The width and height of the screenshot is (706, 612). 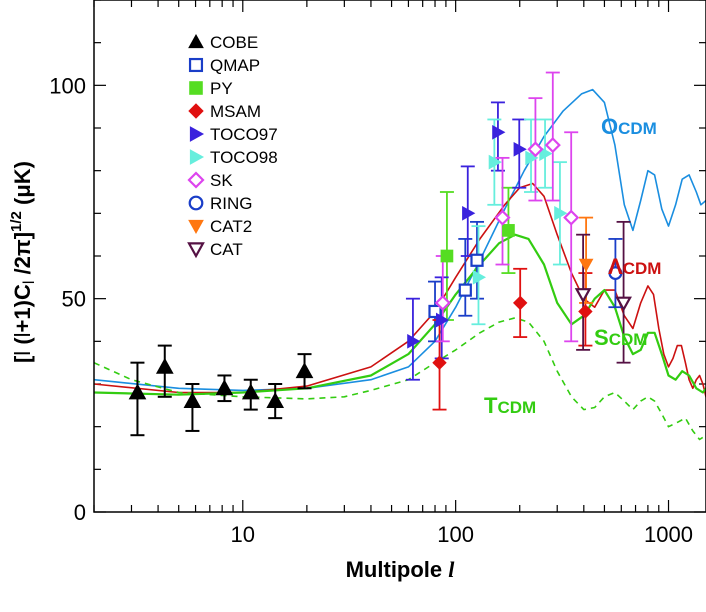 What do you see at coordinates (197, 134) in the screenshot?
I see `legend-marker-toco97` at bounding box center [197, 134].